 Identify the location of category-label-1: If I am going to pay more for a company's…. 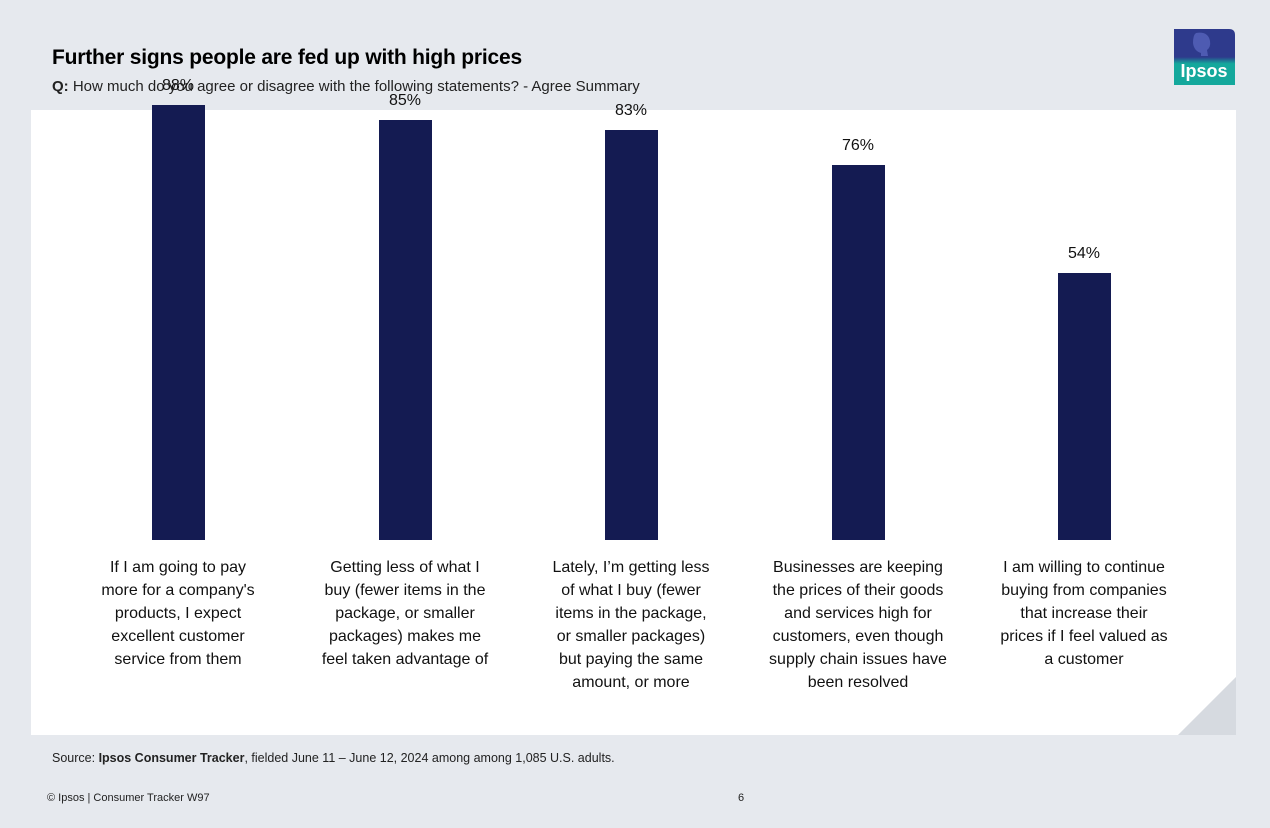
(178, 613).